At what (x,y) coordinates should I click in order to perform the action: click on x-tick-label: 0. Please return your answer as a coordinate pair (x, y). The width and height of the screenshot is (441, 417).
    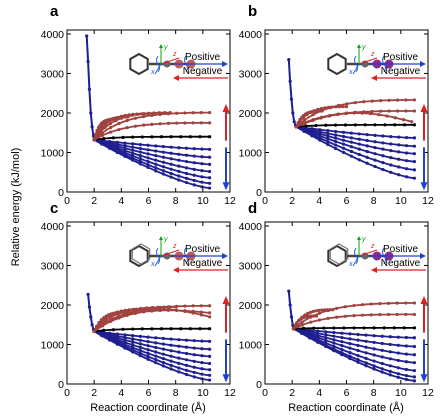
    Looking at the image, I should click on (67, 393).